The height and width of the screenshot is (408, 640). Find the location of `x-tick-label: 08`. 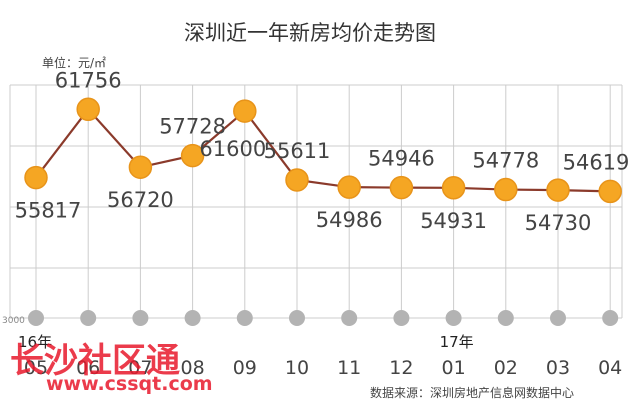

x-tick-label: 08 is located at coordinates (193, 368).